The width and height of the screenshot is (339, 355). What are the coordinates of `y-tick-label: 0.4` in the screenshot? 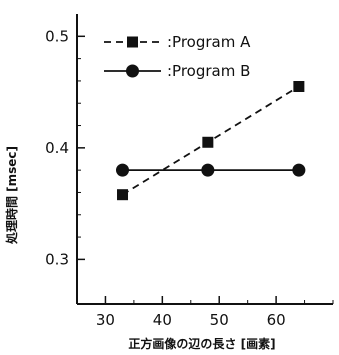 It's located at (57, 148).